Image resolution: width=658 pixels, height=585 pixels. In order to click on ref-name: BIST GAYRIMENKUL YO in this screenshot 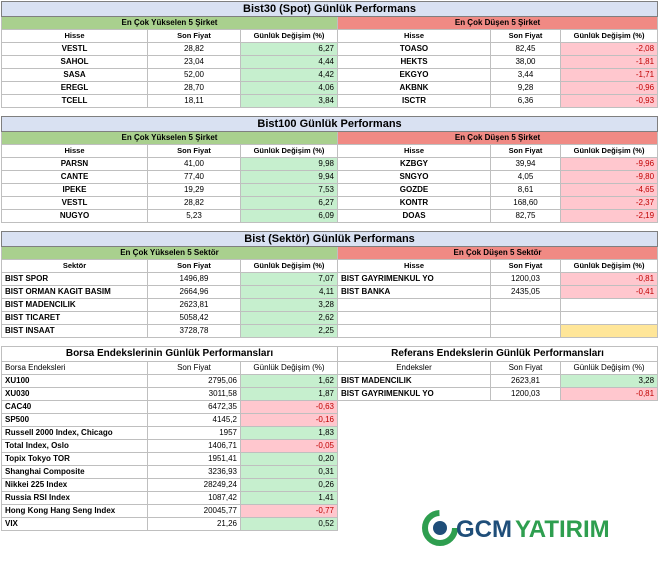, I will do `click(414, 394)`.